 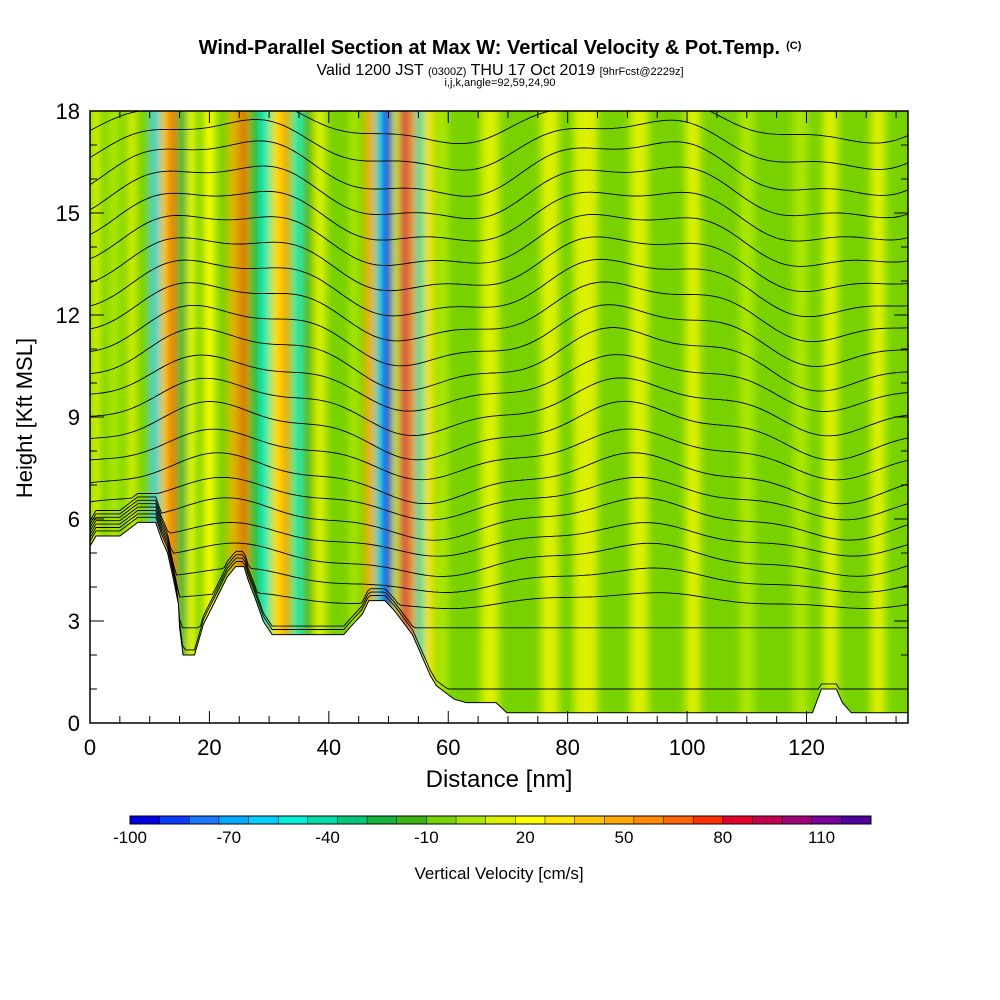 I want to click on subtitle-utc: (0300Z), so click(x=447, y=72).